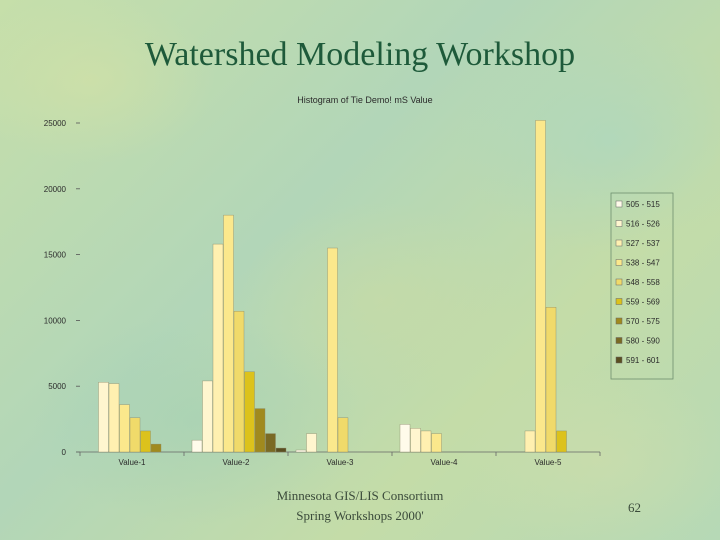 This screenshot has height=540, width=720. I want to click on legend-label: 548 - 558, so click(643, 282).